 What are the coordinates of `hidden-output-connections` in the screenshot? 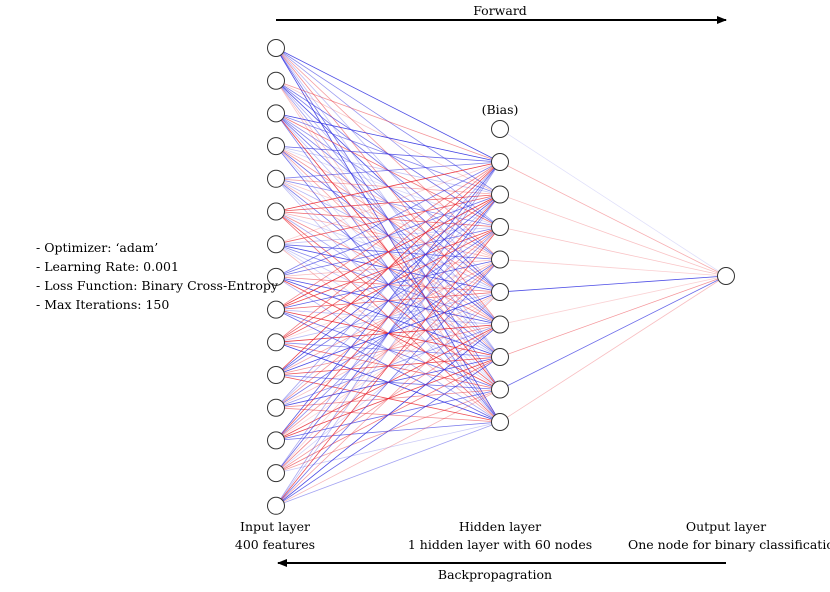 It's located at (613, 275).